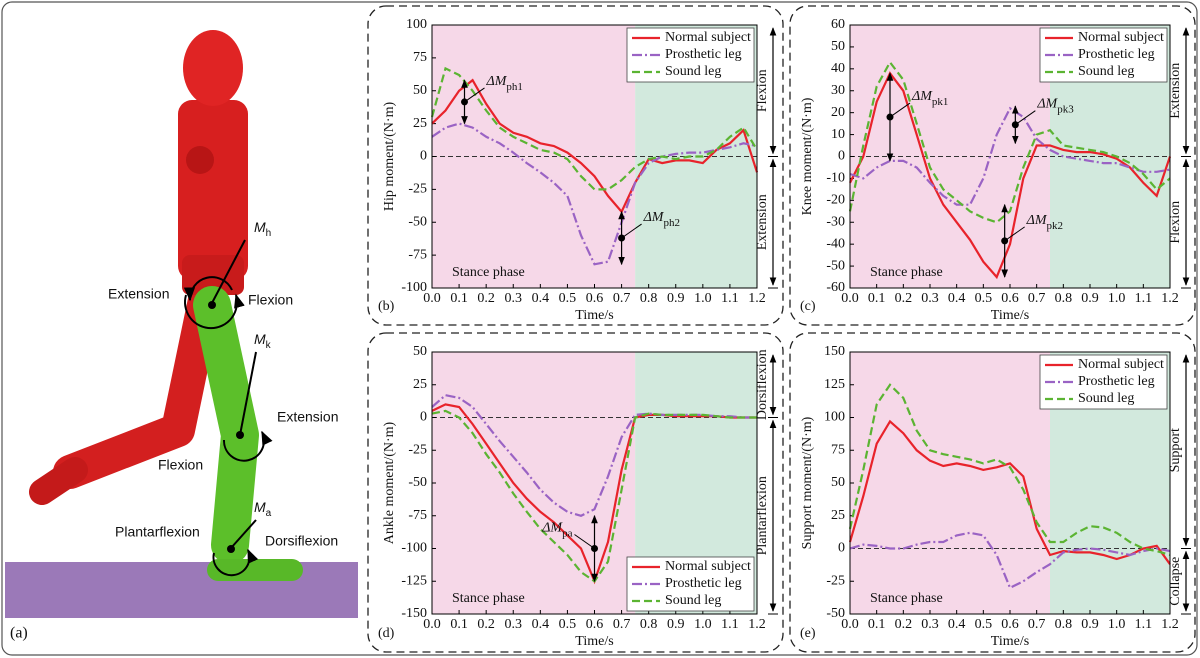  Describe the element at coordinates (389, 157) in the screenshot. I see `y-axis-label: Hip moment/(N·m)` at that location.